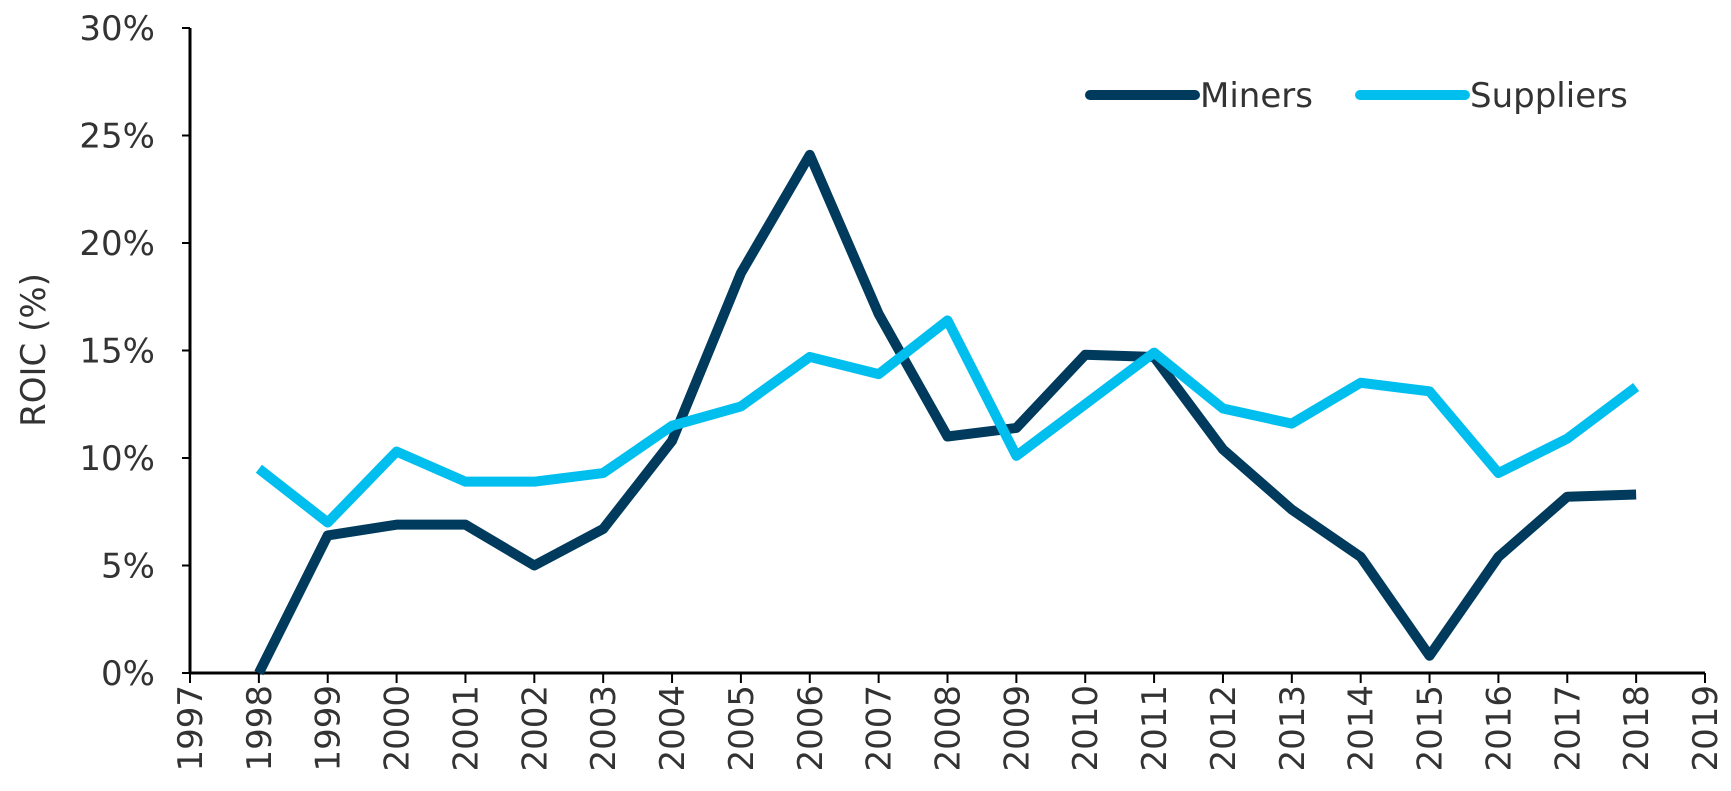  I want to click on y-tick-label: 15%, so click(117, 352).